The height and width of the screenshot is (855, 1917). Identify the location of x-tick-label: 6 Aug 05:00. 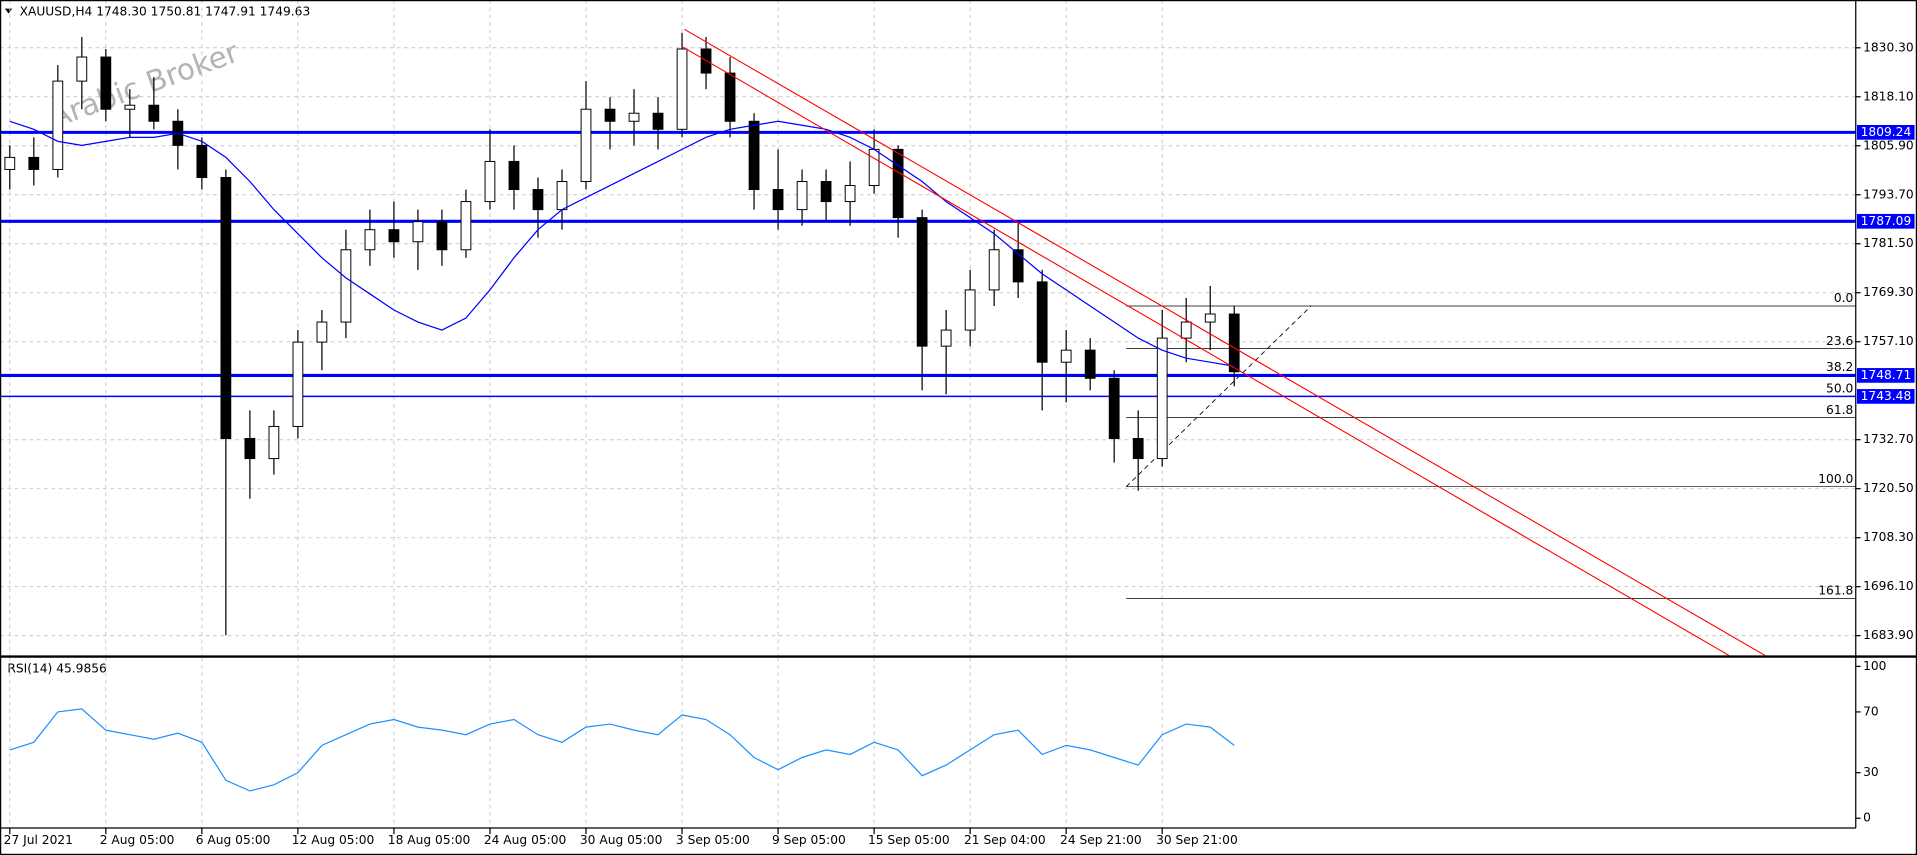
(233, 840).